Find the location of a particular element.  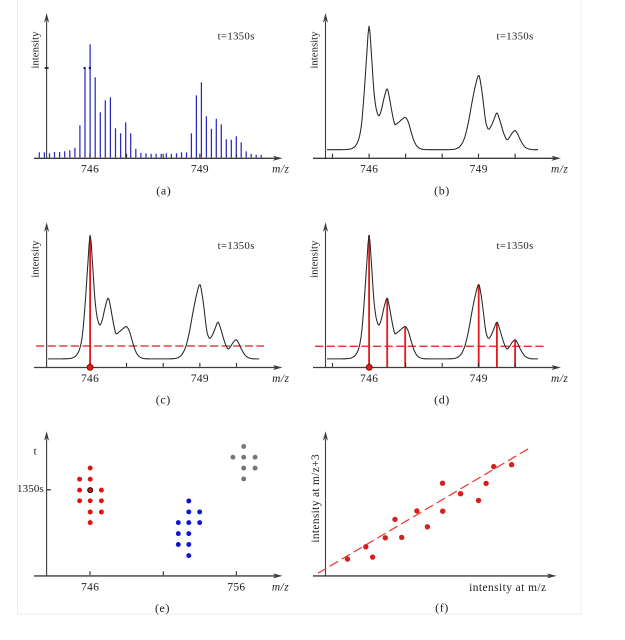

svg-text: 756 is located at coordinates (236, 588).